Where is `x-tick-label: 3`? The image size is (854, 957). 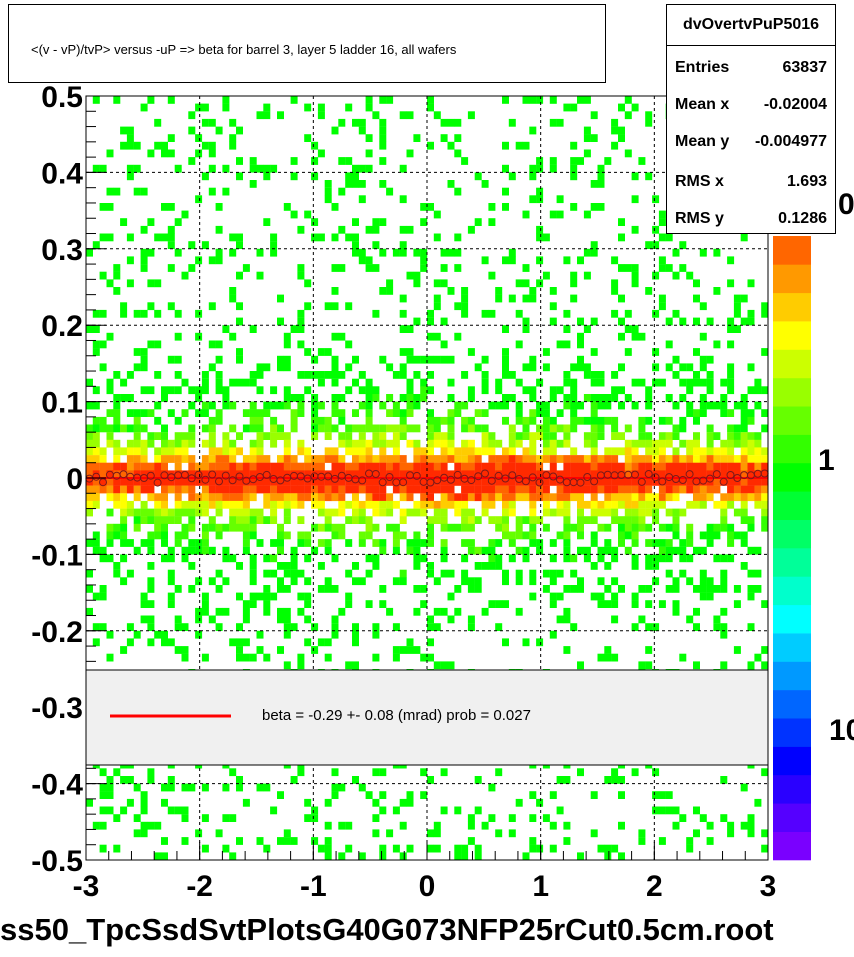
x-tick-label: 3 is located at coordinates (768, 886).